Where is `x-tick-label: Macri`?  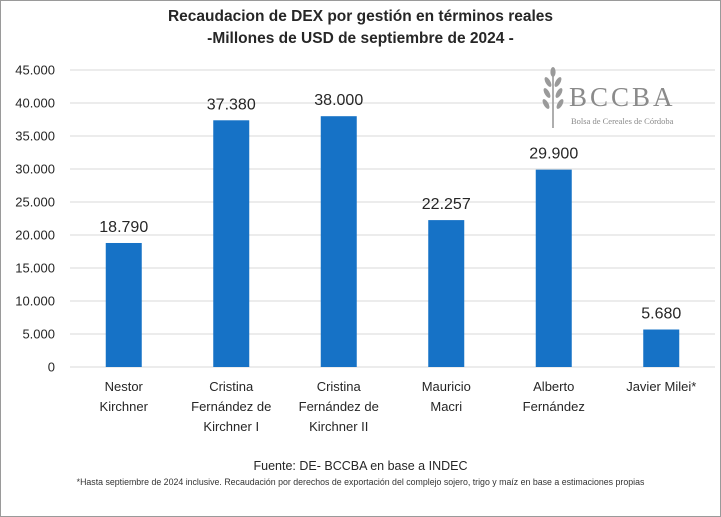 x-tick-label: Macri is located at coordinates (446, 406).